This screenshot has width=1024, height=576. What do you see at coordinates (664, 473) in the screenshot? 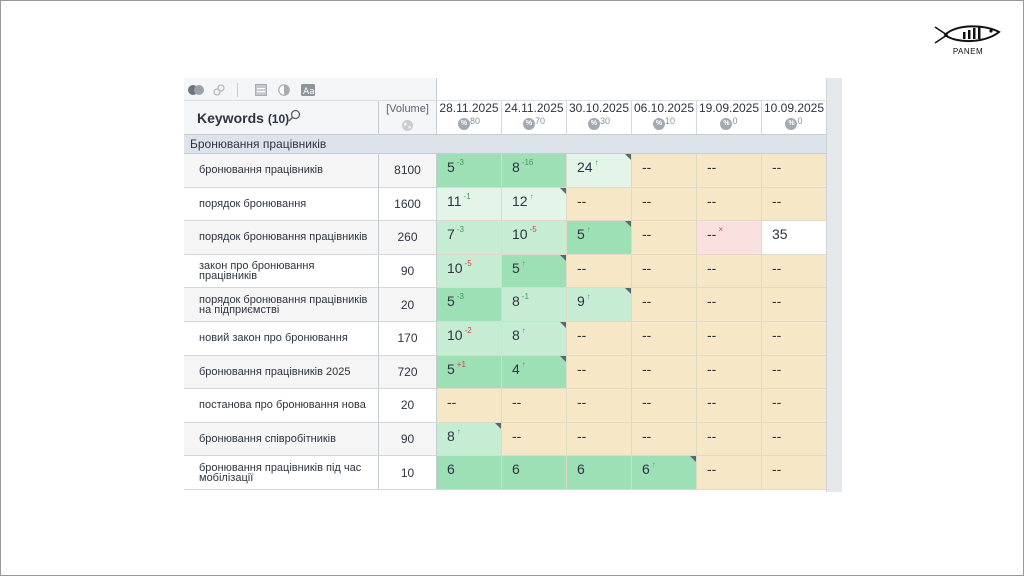
I see `position-cell: 6 ↑` at bounding box center [664, 473].